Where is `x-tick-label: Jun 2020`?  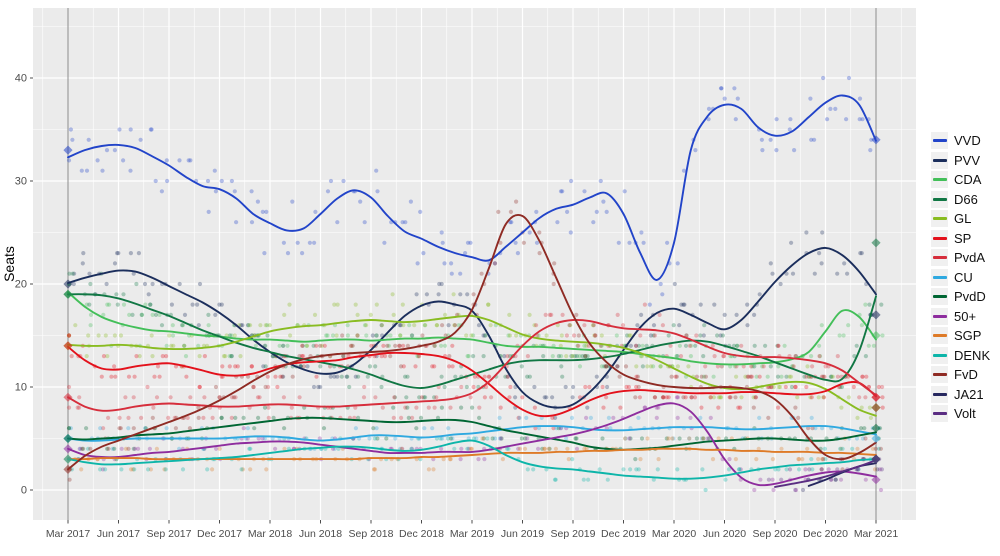
x-tick-label: Jun 2020 is located at coordinates (724, 534).